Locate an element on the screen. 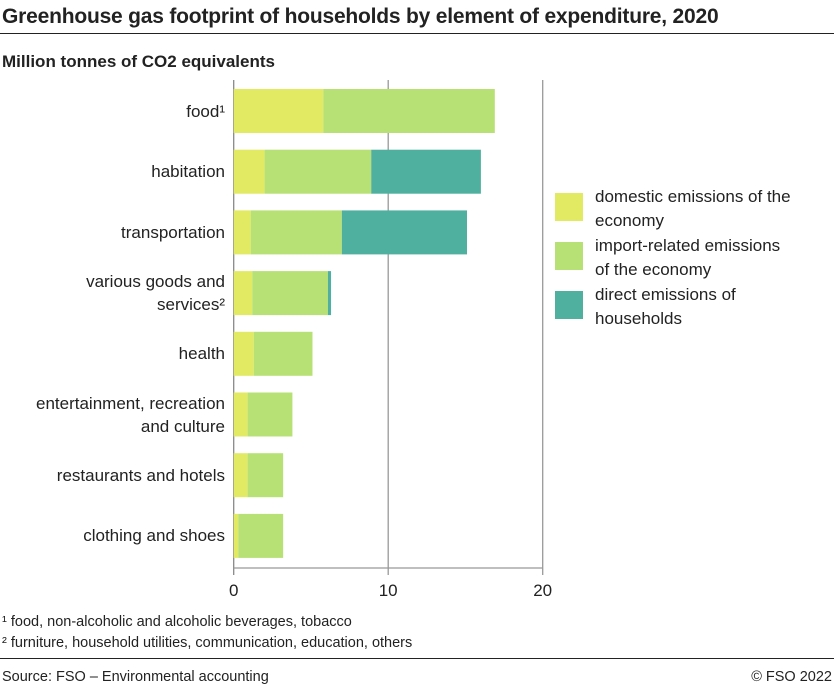 The width and height of the screenshot is (834, 689). copyright: © FSO 2022 is located at coordinates (791, 677).